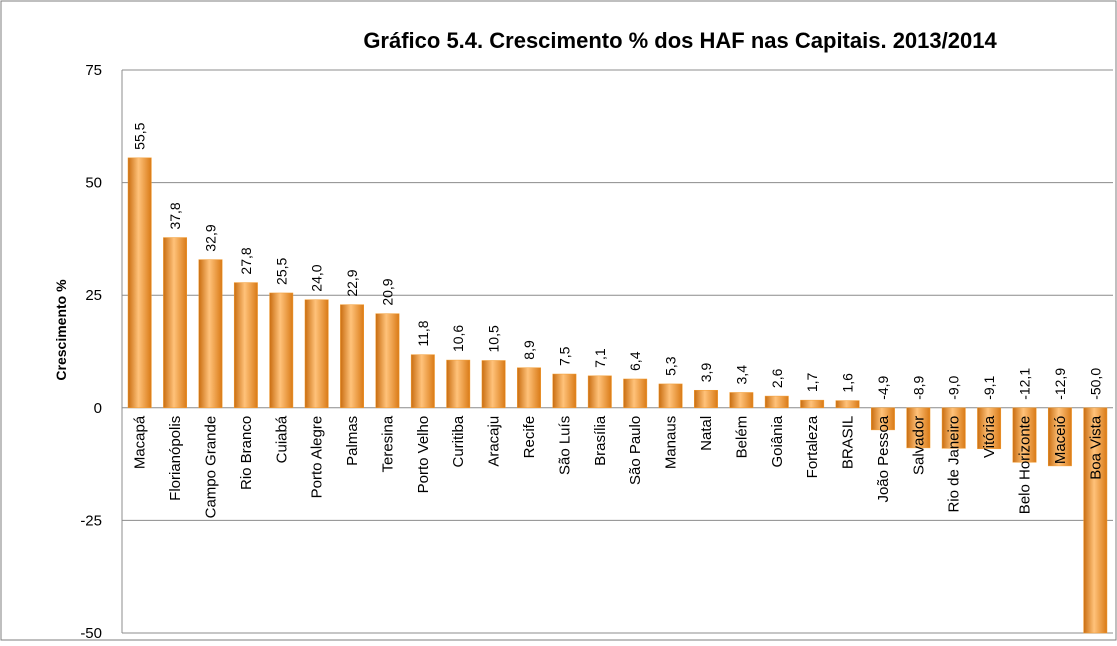 This screenshot has width=1117, height=646. What do you see at coordinates (1025, 465) in the screenshot?
I see `x-tick-label: Belo Horizonte` at bounding box center [1025, 465].